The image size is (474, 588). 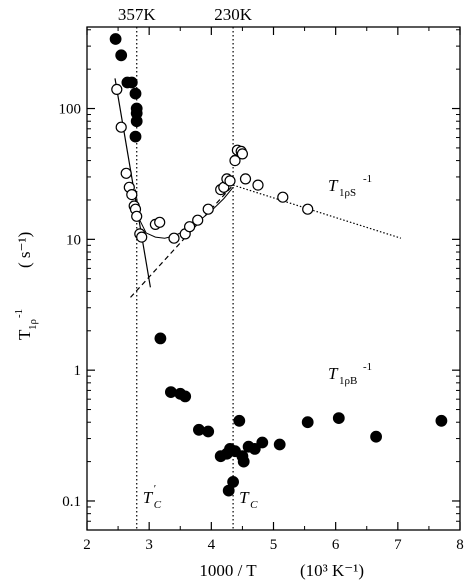 What do you see at coordinates (78, 371) in the screenshot?
I see `y-tick-label: 1` at bounding box center [78, 371].